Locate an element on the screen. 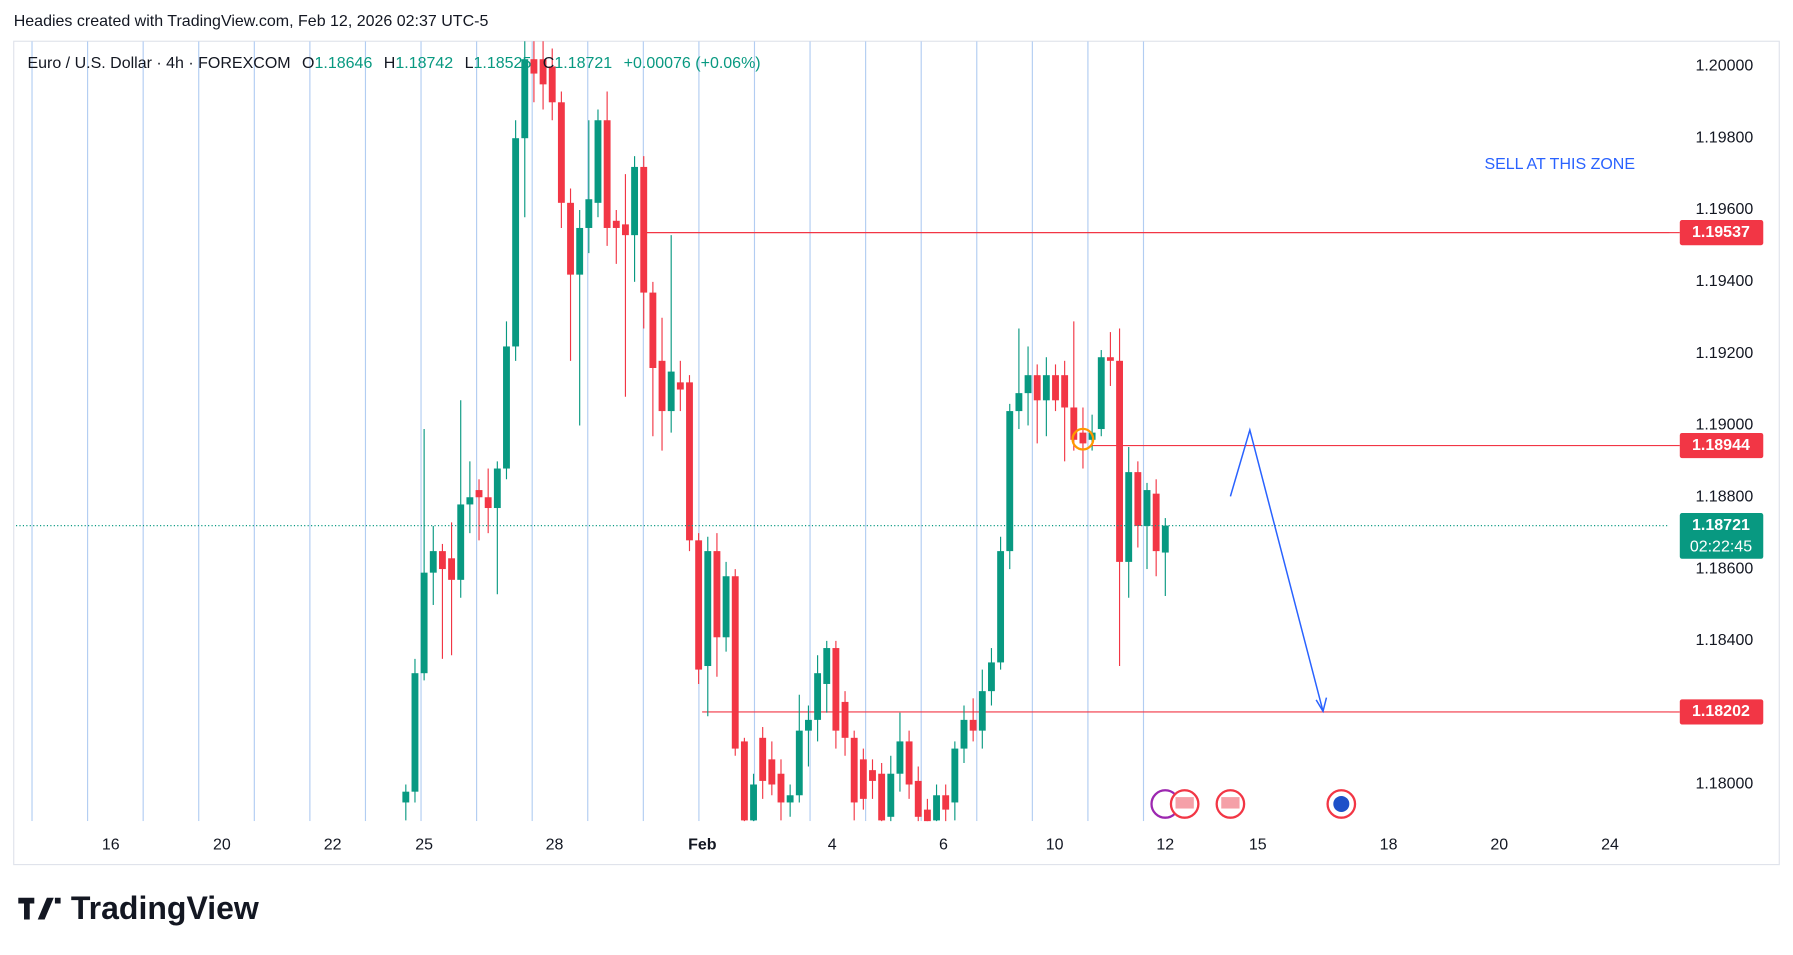 Image resolution: width=1793 pixels, height=955 pixels. y-tick-label: 1.18600 is located at coordinates (1724, 568).